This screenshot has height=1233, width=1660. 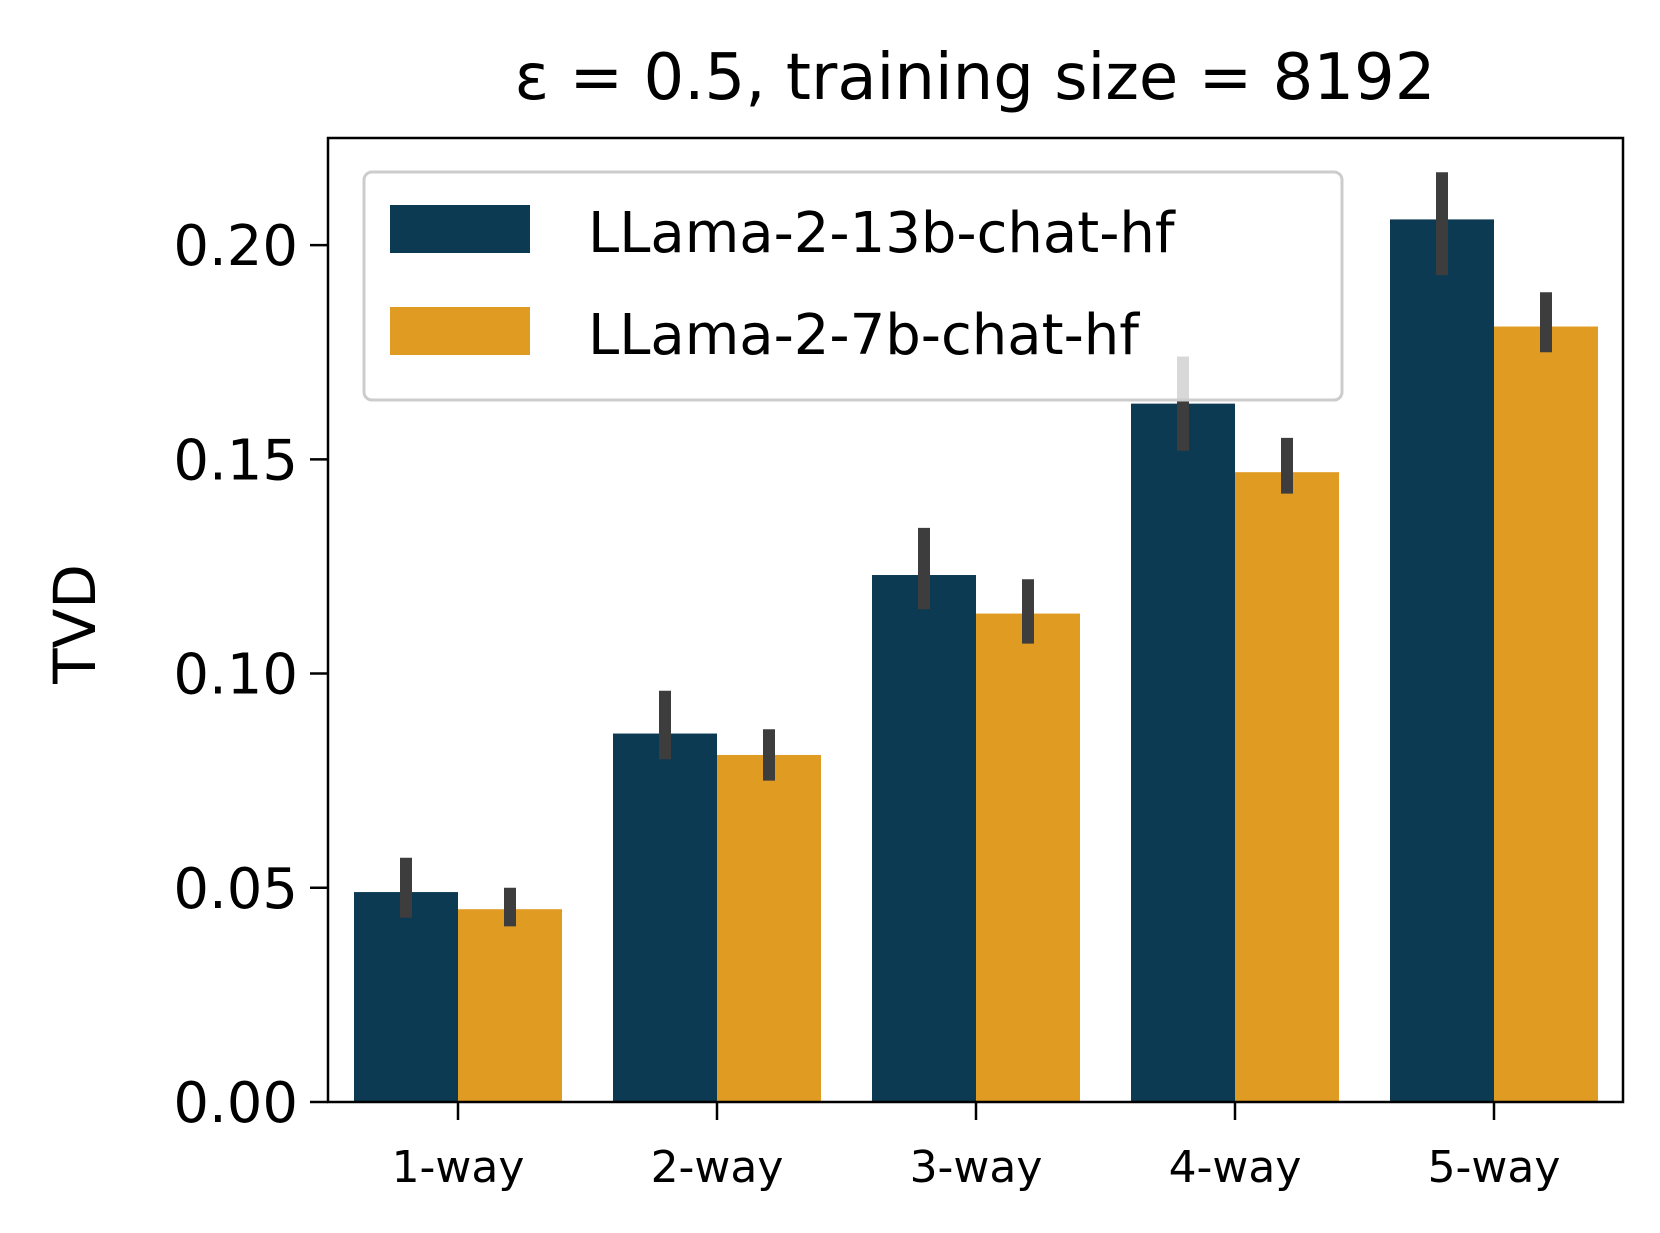 What do you see at coordinates (1028, 857) in the screenshot?
I see `bar-llama-7b-3-way` at bounding box center [1028, 857].